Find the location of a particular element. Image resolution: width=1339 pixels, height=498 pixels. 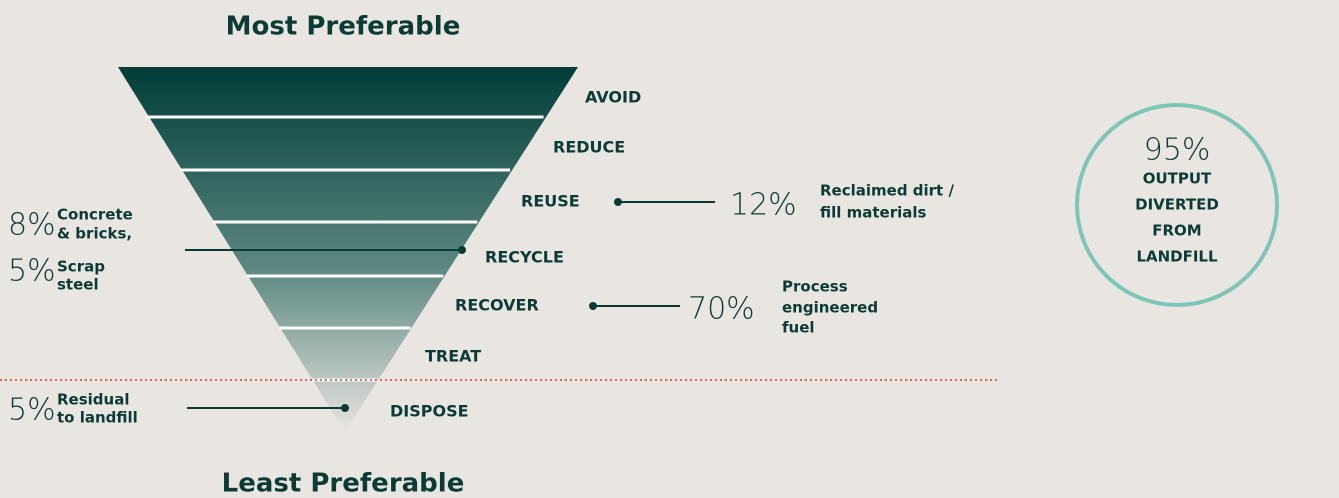

top-label: Most Preferable is located at coordinates (343, 27).